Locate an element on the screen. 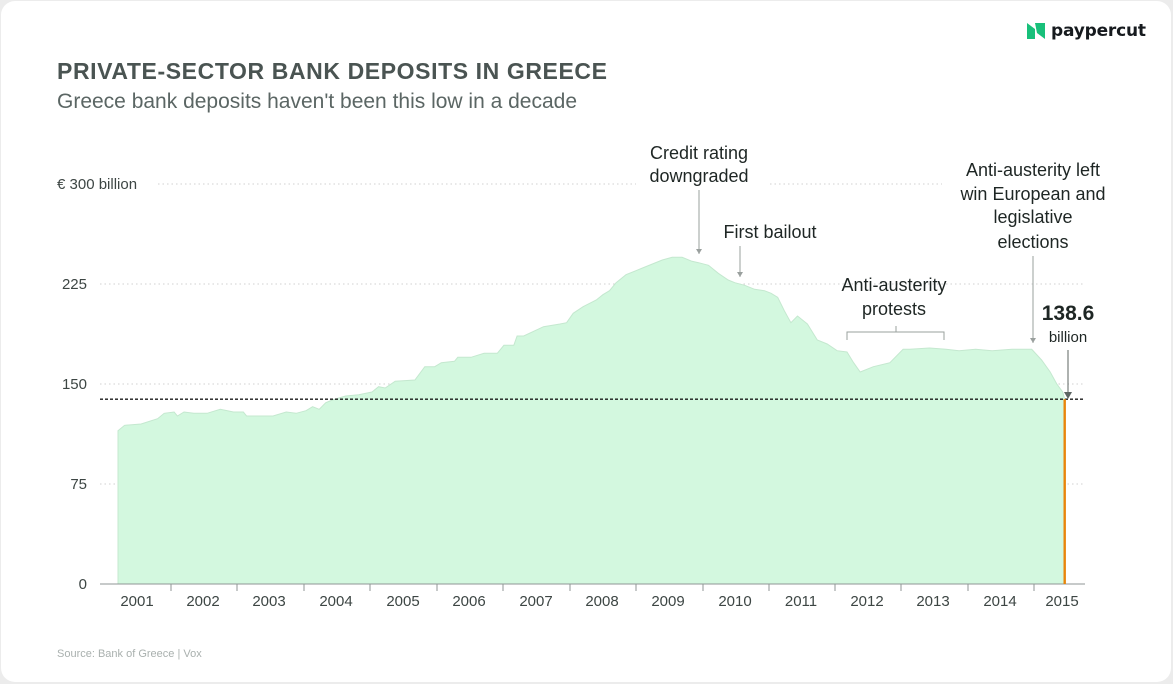 This screenshot has width=1173, height=684. latest-value-unit: billion is located at coordinates (1068, 337).